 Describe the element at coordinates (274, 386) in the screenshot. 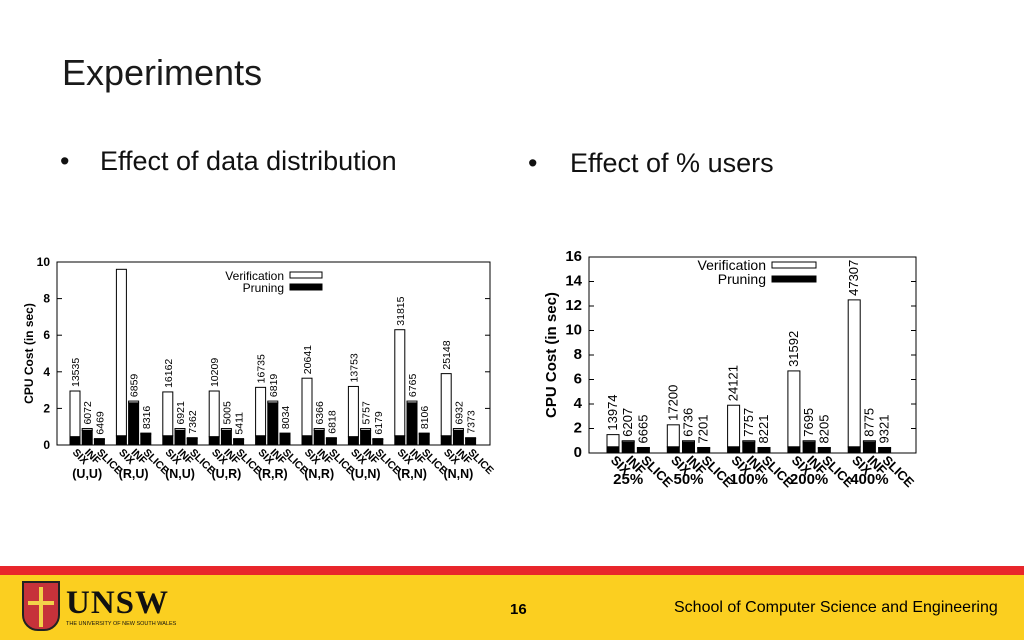

I see `bar-value-label: 6819` at that location.